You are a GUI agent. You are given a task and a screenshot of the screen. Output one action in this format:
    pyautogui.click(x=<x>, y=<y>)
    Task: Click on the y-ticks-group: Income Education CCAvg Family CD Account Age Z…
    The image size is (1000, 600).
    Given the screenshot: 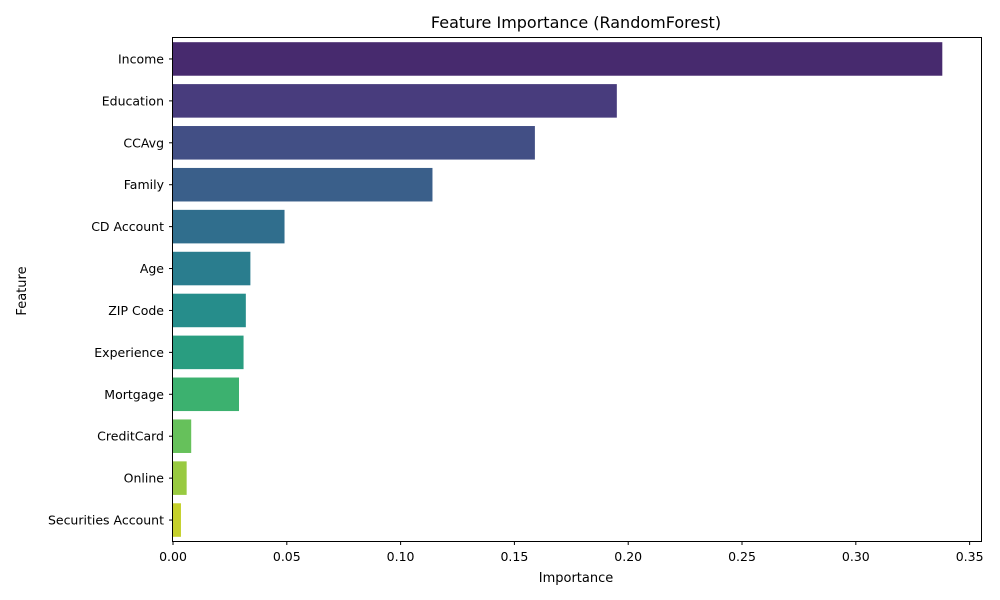 What is the action you would take?
    pyautogui.click(x=110, y=289)
    